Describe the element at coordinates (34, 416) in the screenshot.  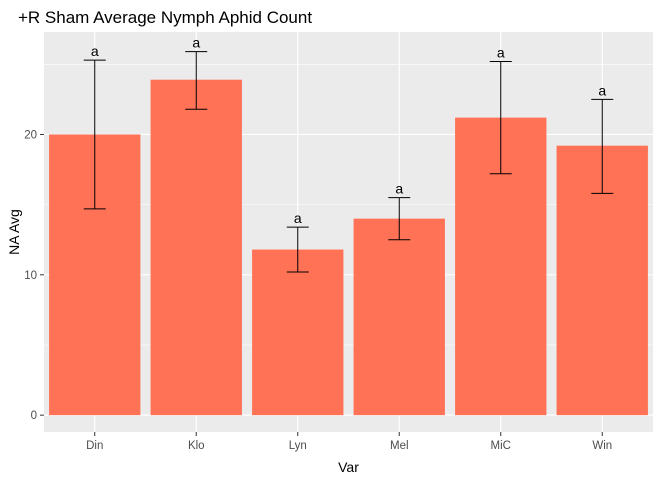
I see `y-tick-label: 0` at that location.